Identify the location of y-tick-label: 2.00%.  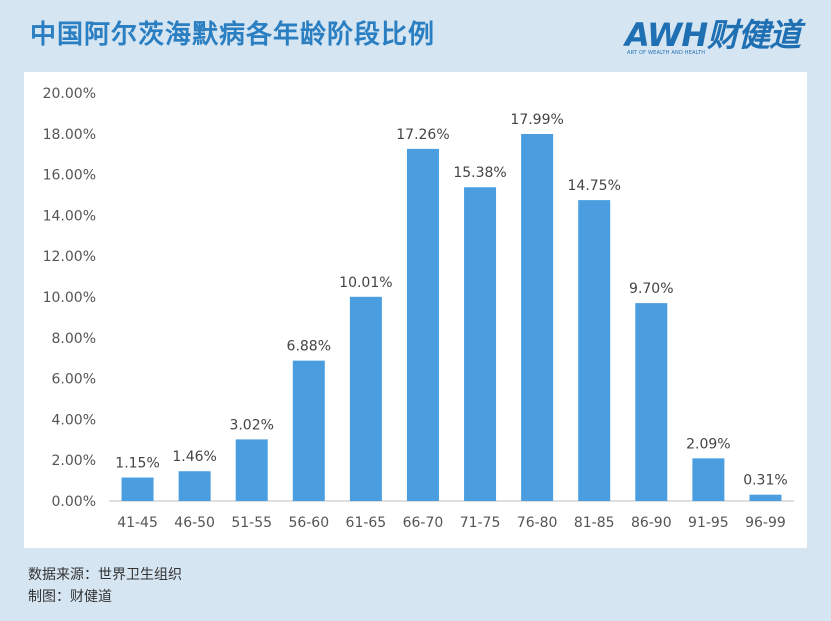
(74, 461).